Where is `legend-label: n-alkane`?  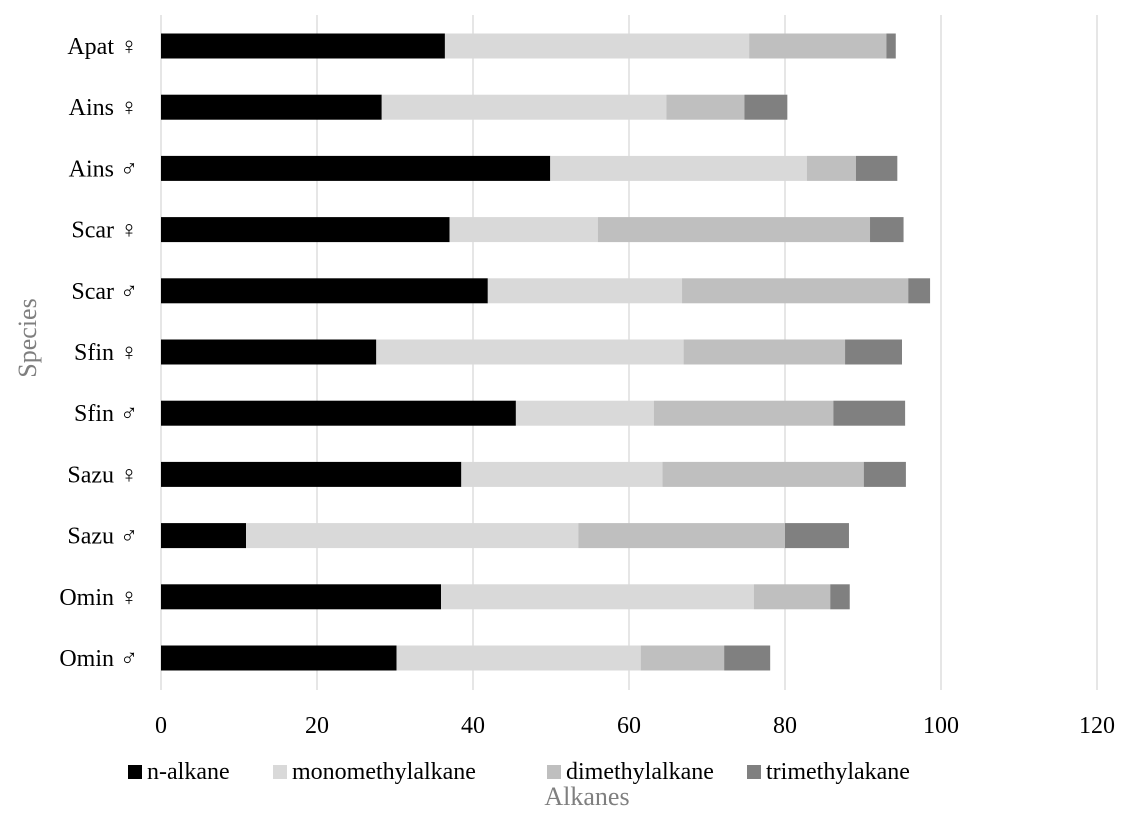 legend-label: n-alkane is located at coordinates (188, 772).